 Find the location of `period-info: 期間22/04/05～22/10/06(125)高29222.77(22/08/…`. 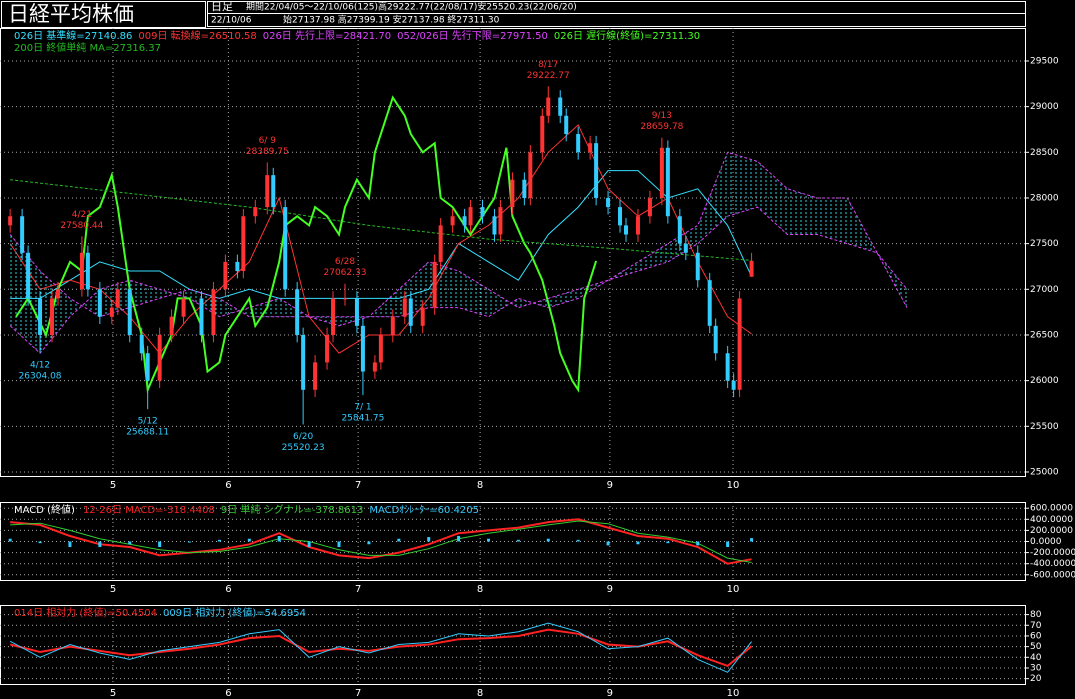

period-info: 期間22/04/05～22/10/06(125)高29222.77(22/08/… is located at coordinates (411, 7).